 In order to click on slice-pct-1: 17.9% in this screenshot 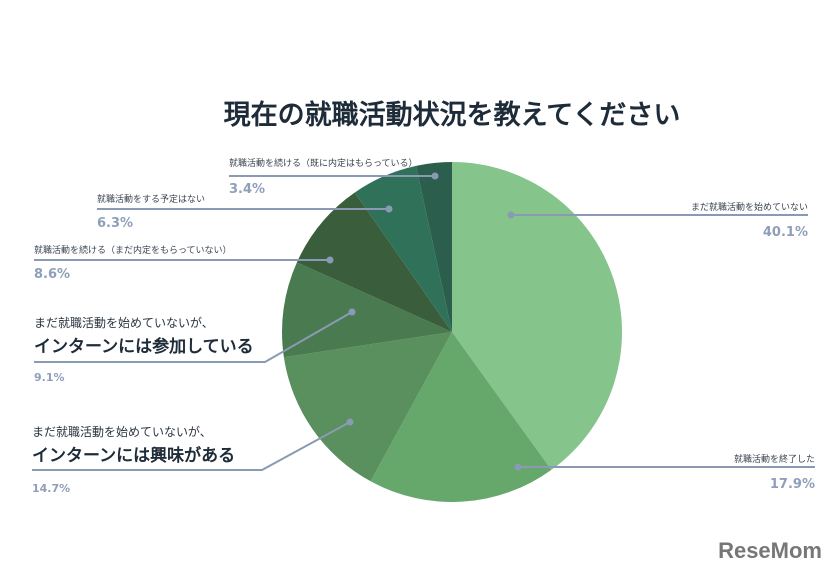, I will do `click(792, 484)`.